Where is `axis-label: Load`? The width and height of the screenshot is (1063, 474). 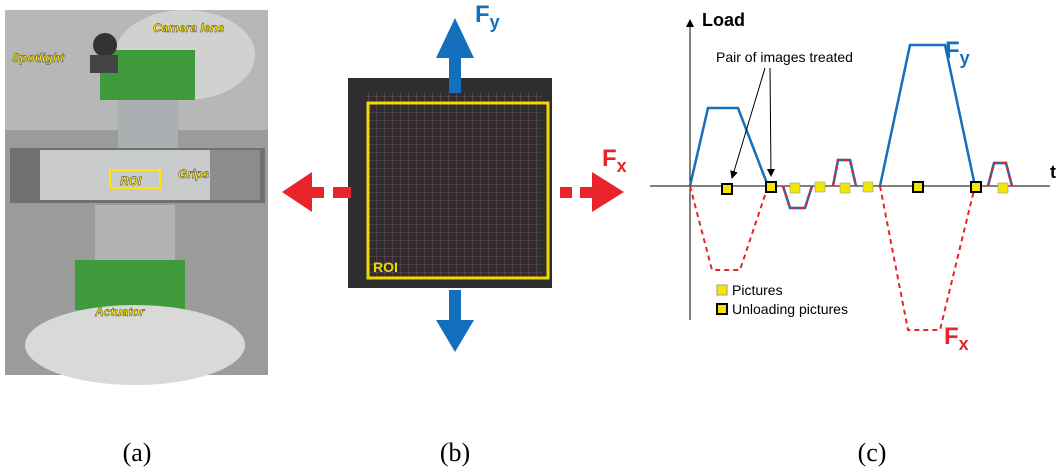
axis-label: Load is located at coordinates (723, 20).